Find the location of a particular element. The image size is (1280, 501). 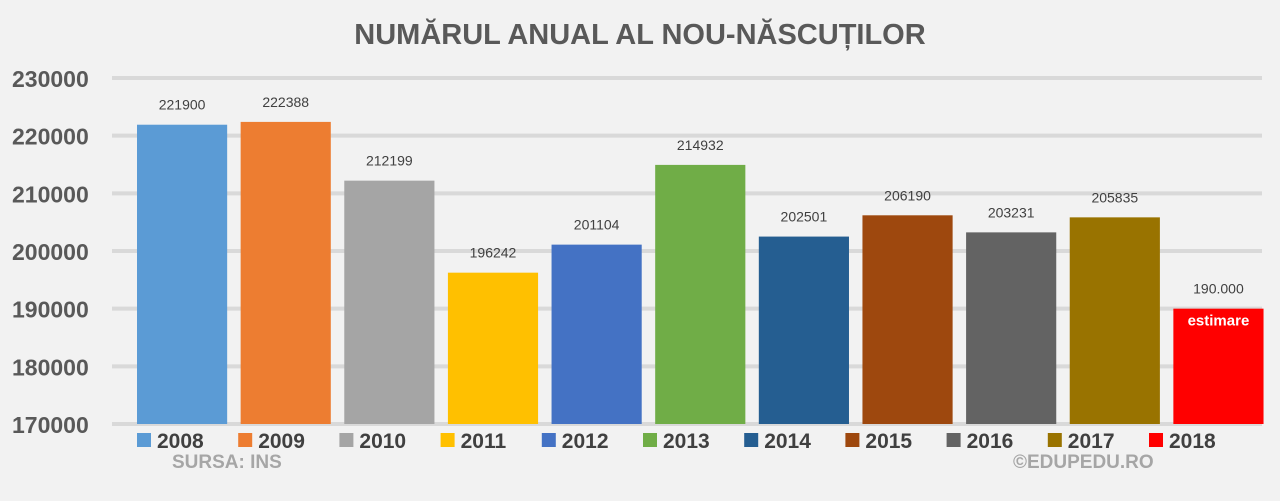

legend-swatch-2017 is located at coordinates (1054, 440).